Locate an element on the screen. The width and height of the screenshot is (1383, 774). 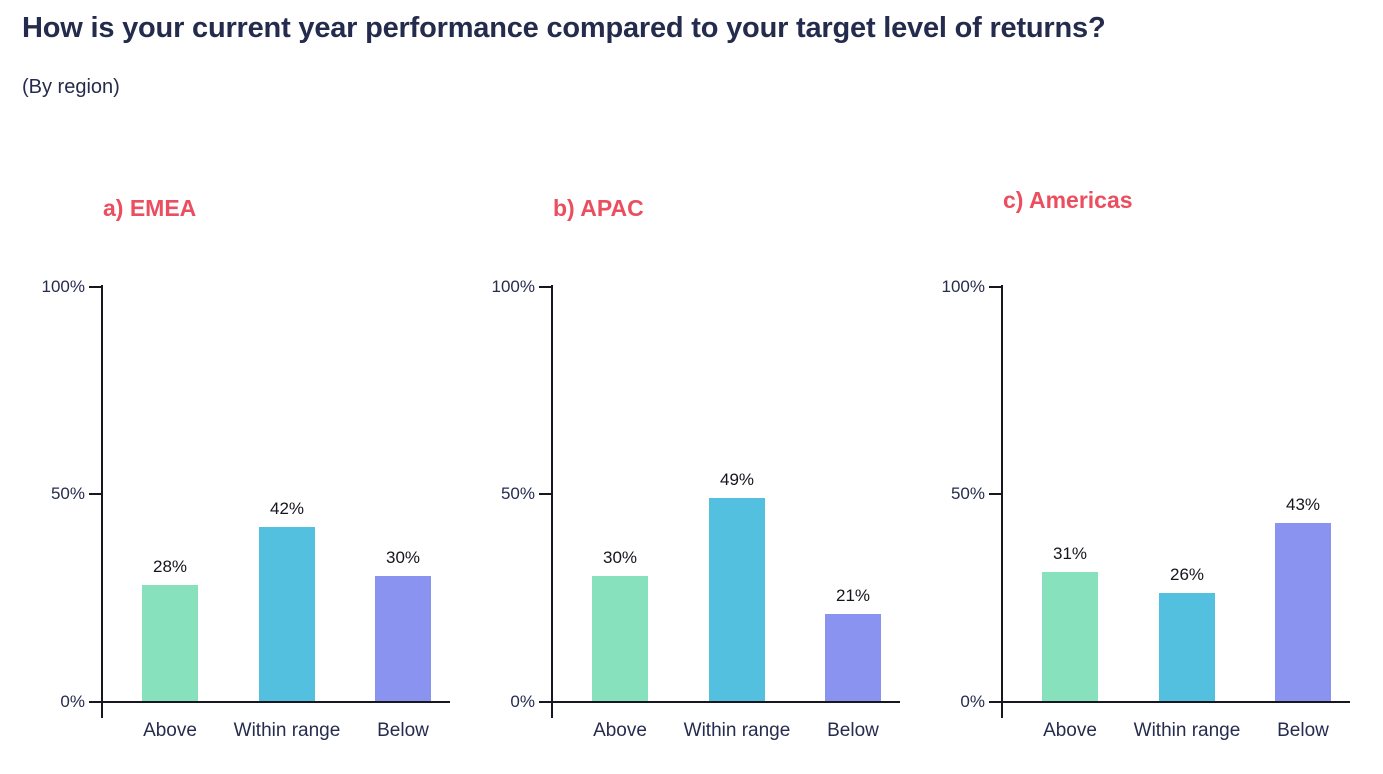
chart-title: a) EMEA is located at coordinates (150, 208).